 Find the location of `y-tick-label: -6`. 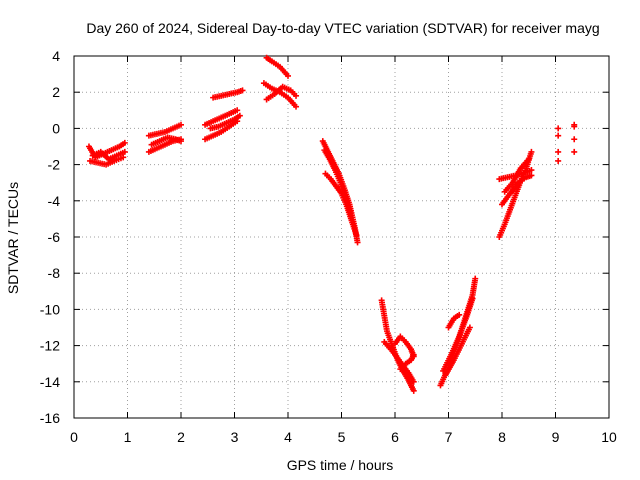

y-tick-label: -6 is located at coordinates (54, 237).